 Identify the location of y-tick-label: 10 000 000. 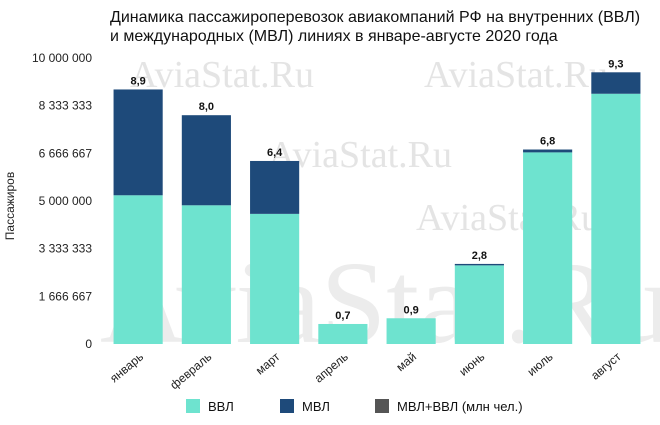
(62, 58).